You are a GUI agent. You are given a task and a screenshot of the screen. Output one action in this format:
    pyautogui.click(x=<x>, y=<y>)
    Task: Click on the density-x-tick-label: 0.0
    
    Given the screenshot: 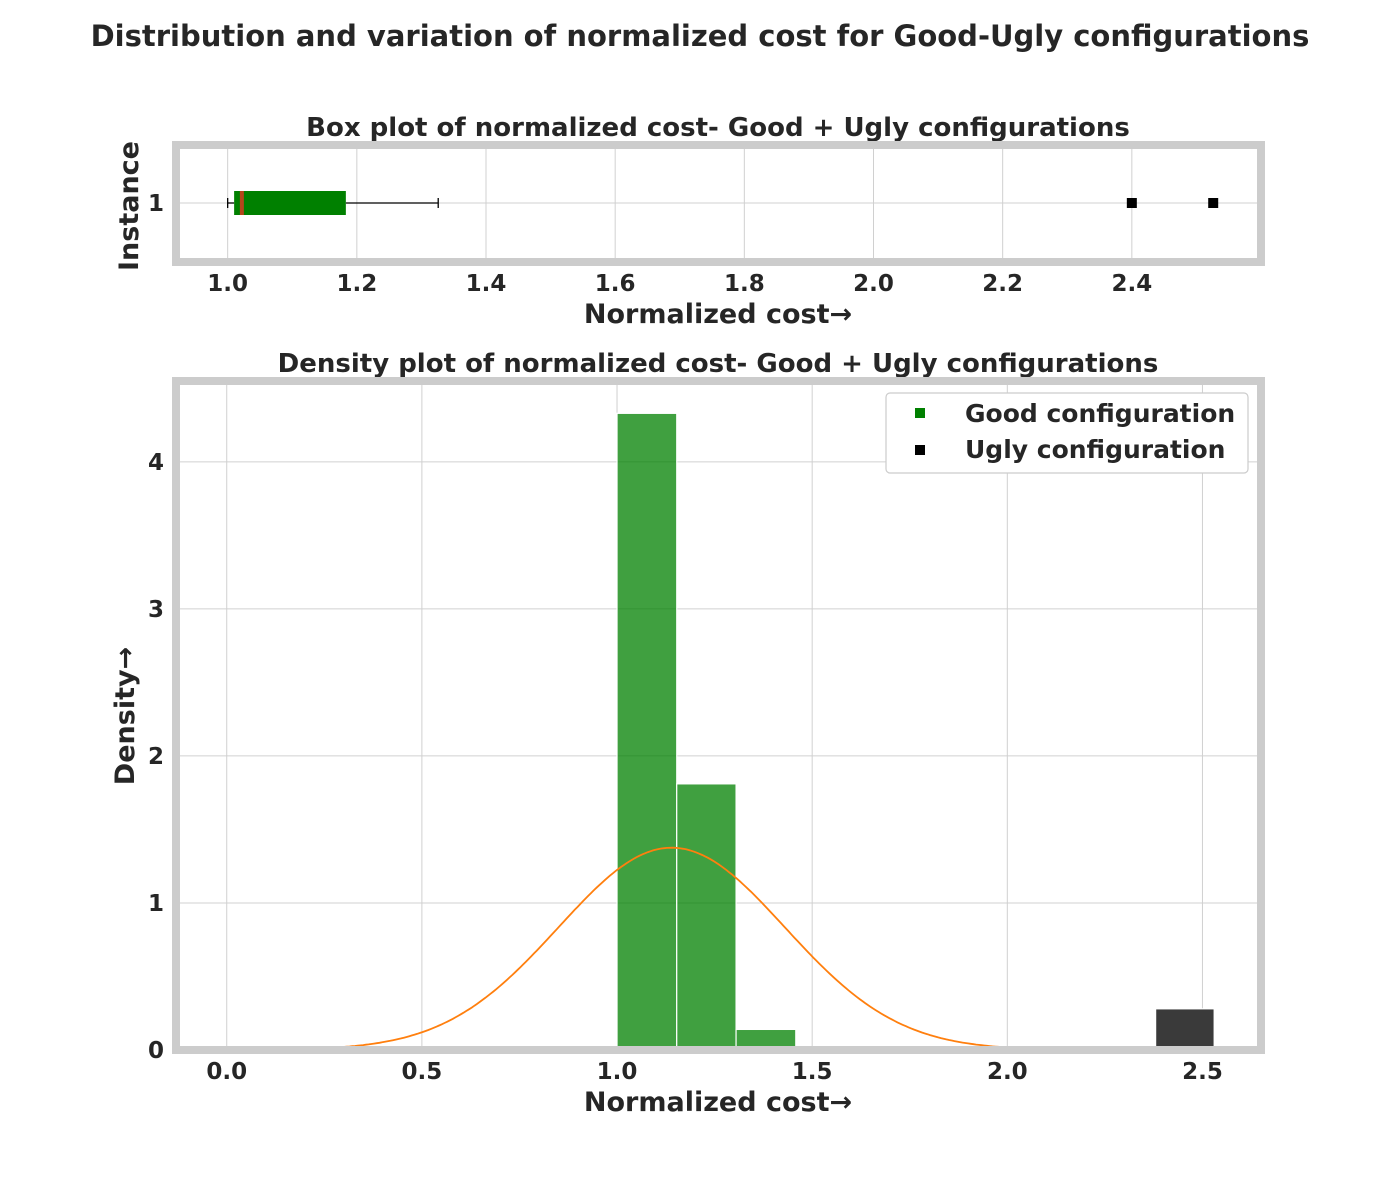 What is the action you would take?
    pyautogui.click(x=226, y=1072)
    